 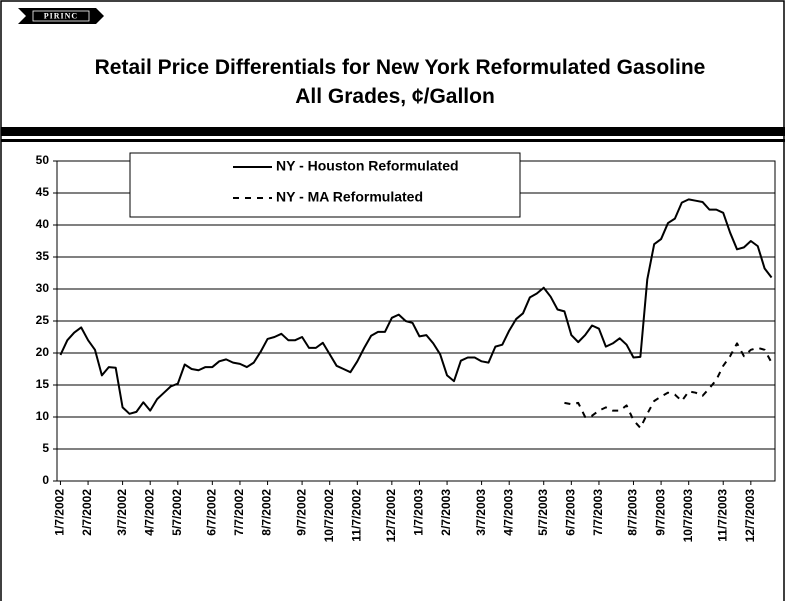 I want to click on rule-thin, so click(x=393, y=140).